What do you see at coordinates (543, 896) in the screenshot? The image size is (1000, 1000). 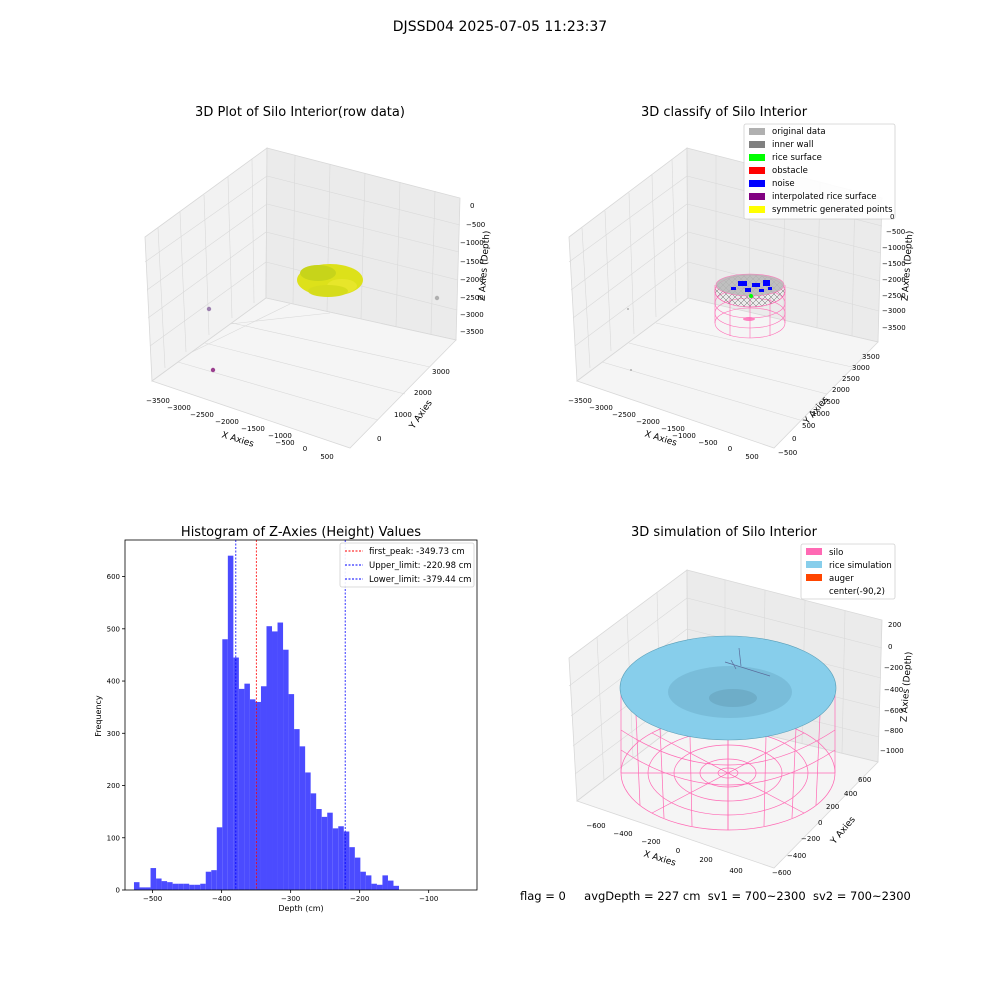 I see `flag-text: flag = 0` at bounding box center [543, 896].